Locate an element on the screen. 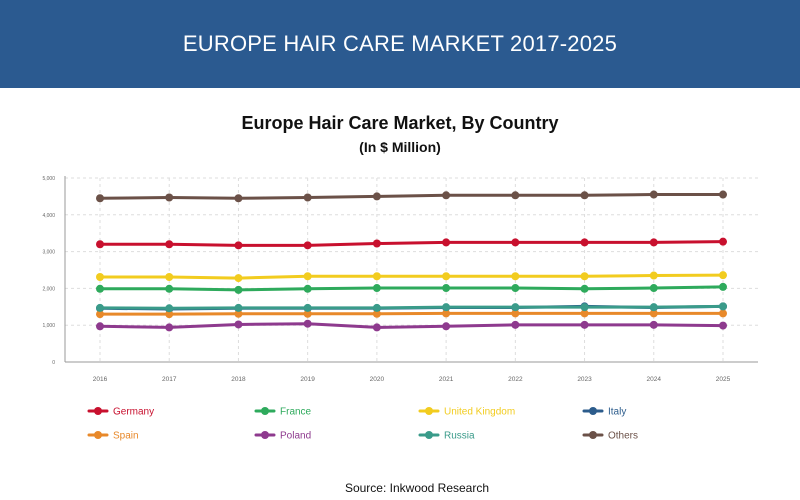 This screenshot has width=800, height=500. legend-marker-italy is located at coordinates (593, 411).